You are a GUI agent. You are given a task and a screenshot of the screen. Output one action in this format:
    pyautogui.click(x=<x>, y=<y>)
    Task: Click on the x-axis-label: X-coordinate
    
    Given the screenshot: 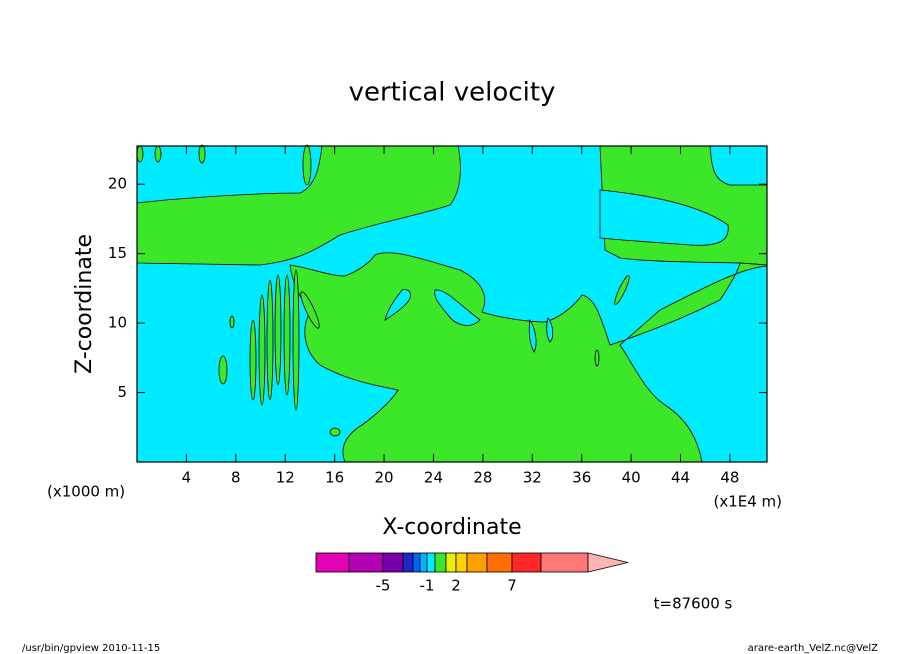 What is the action you would take?
    pyautogui.click(x=451, y=527)
    